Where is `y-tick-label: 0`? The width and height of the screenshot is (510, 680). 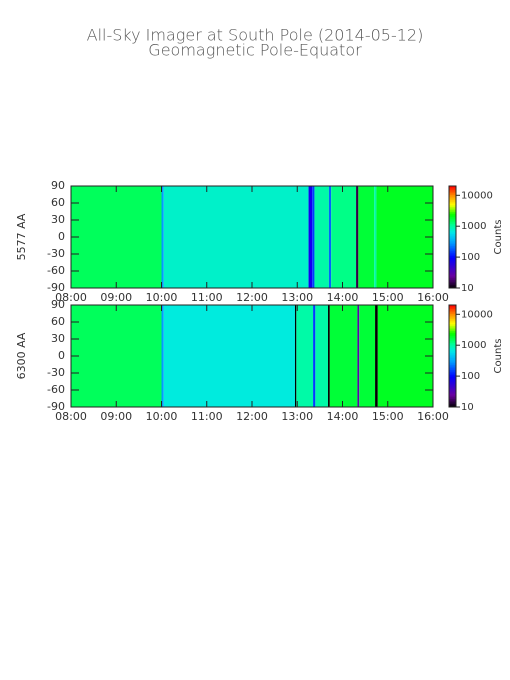
y-tick-label: 0 is located at coordinates (61, 355).